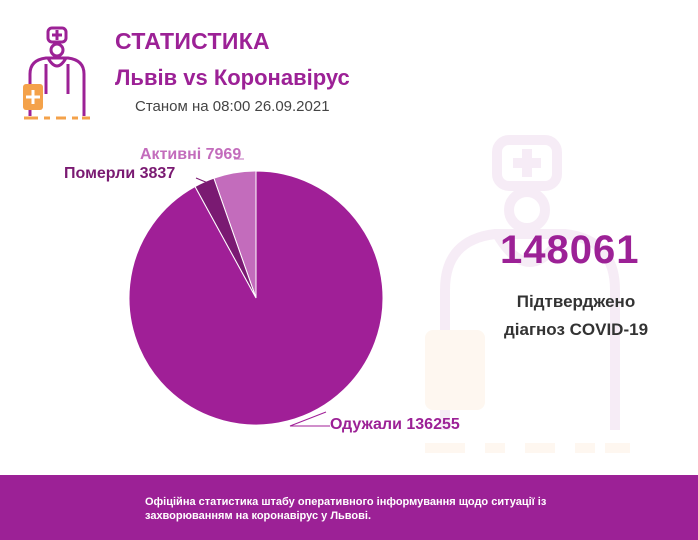 This screenshot has width=698, height=540. Describe the element at coordinates (232, 77) in the screenshot. I see `page-subtitle: Львів vs Коронавірус` at that location.